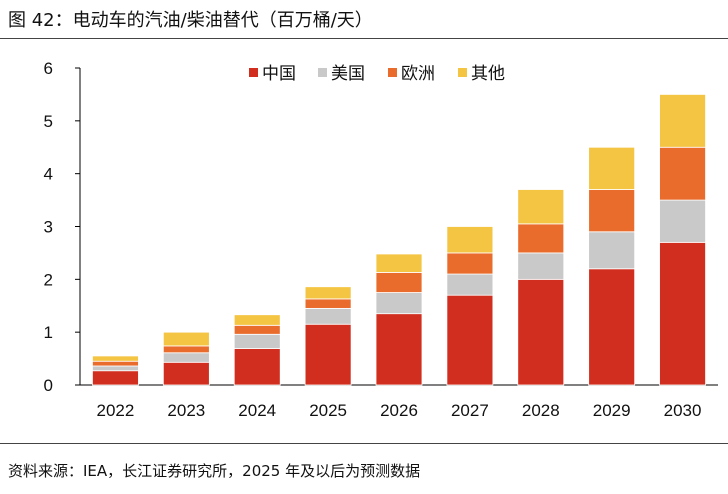 This screenshot has width=728, height=494. I want to click on x-tick-label: 2029, so click(612, 410).